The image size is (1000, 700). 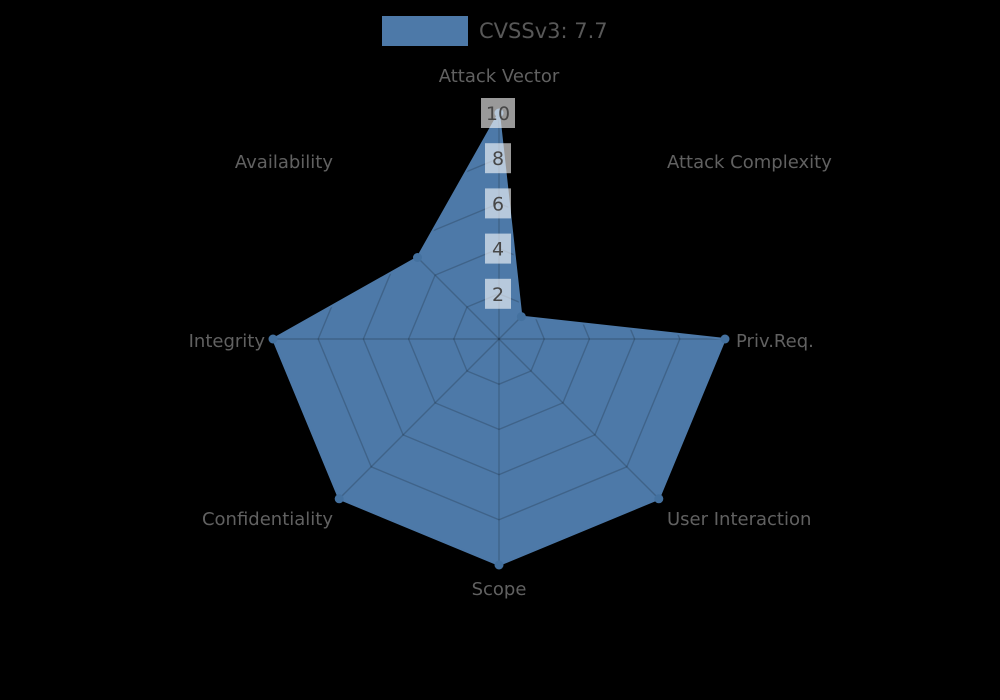 What do you see at coordinates (775, 341) in the screenshot?
I see `axis-label-priv-req: Priv.Req.` at bounding box center [775, 341].